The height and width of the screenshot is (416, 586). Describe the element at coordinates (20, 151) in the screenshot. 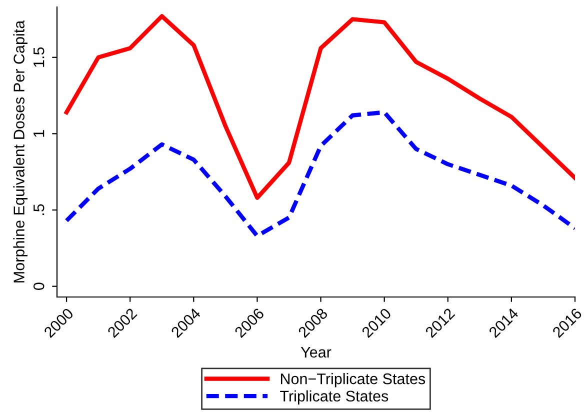

I see `y-axis-title: Morphine Equivalent Doses Per Capita` at that location.